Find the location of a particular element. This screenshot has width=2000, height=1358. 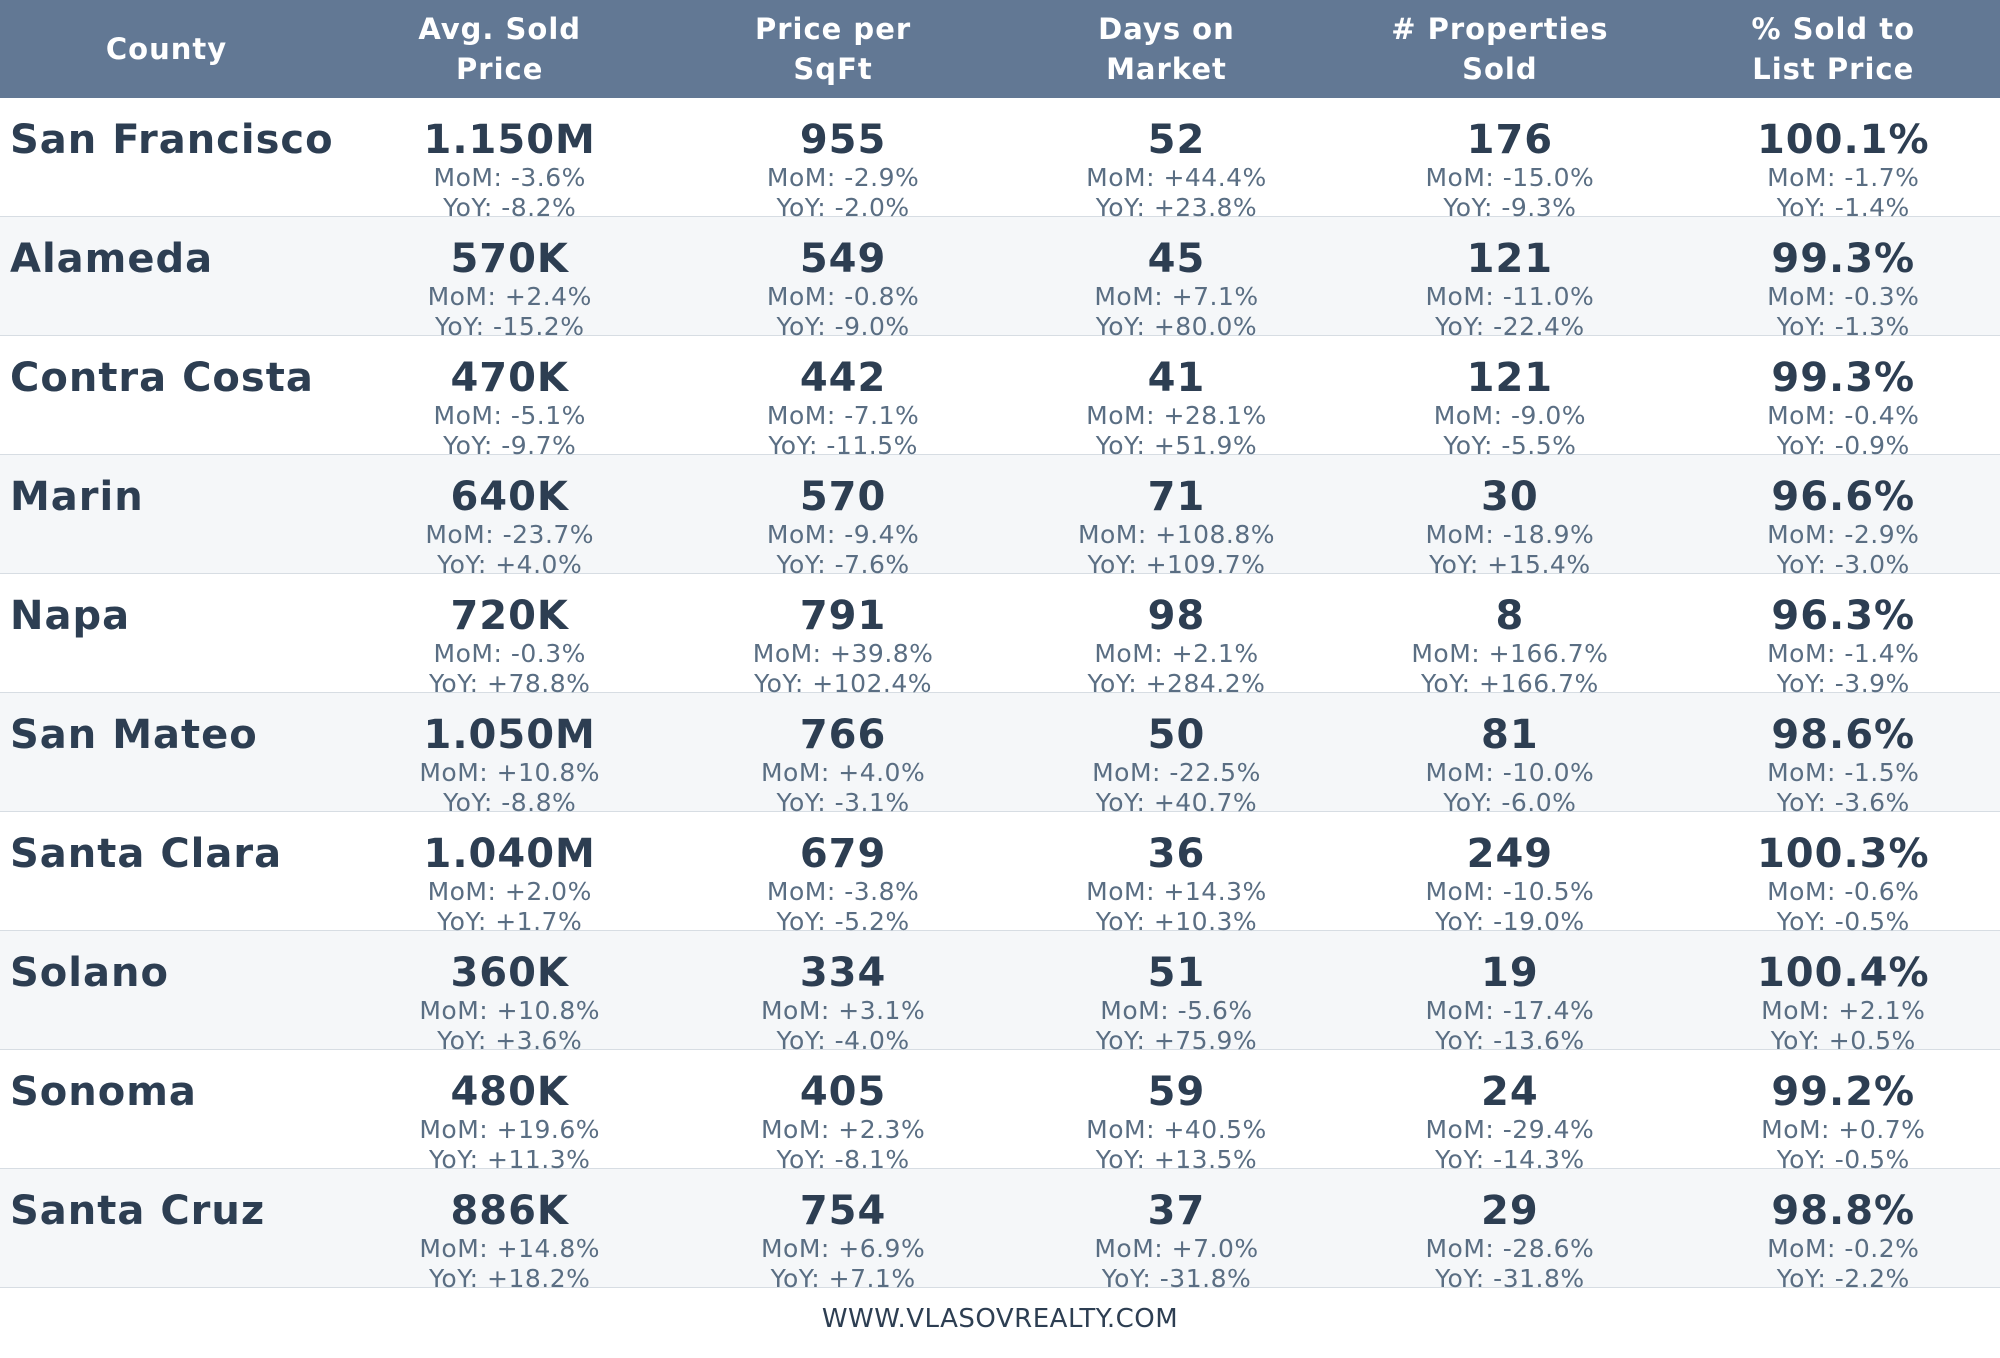

county-name: Santa Clara is located at coordinates (146, 854).